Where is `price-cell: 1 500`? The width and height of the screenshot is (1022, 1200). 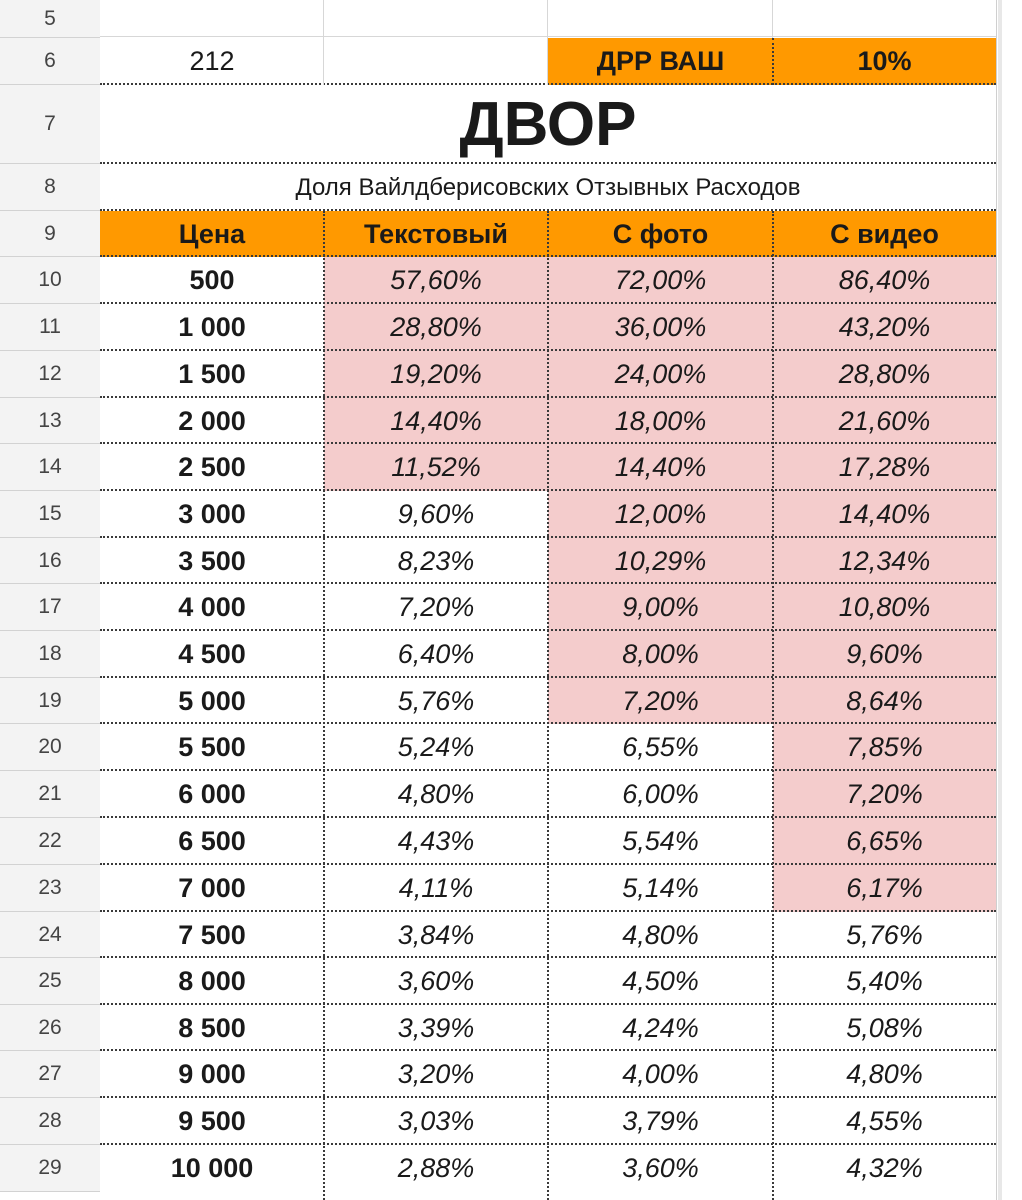 price-cell: 1 500 is located at coordinates (212, 374).